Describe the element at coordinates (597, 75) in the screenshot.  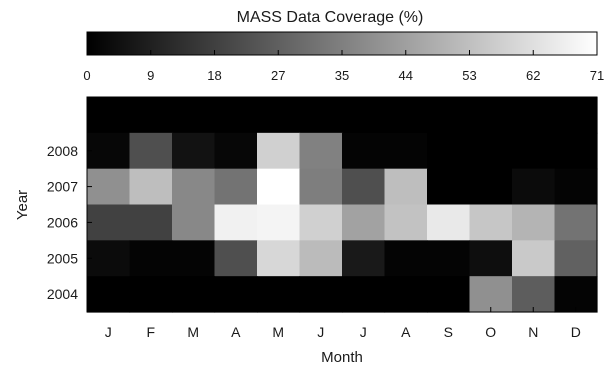
I see `colorbar-tick-label: 71` at that location.